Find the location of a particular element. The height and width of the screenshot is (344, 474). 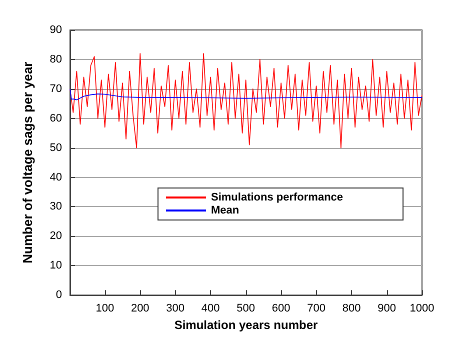

y-tick-label: 10 is located at coordinates (56, 266).